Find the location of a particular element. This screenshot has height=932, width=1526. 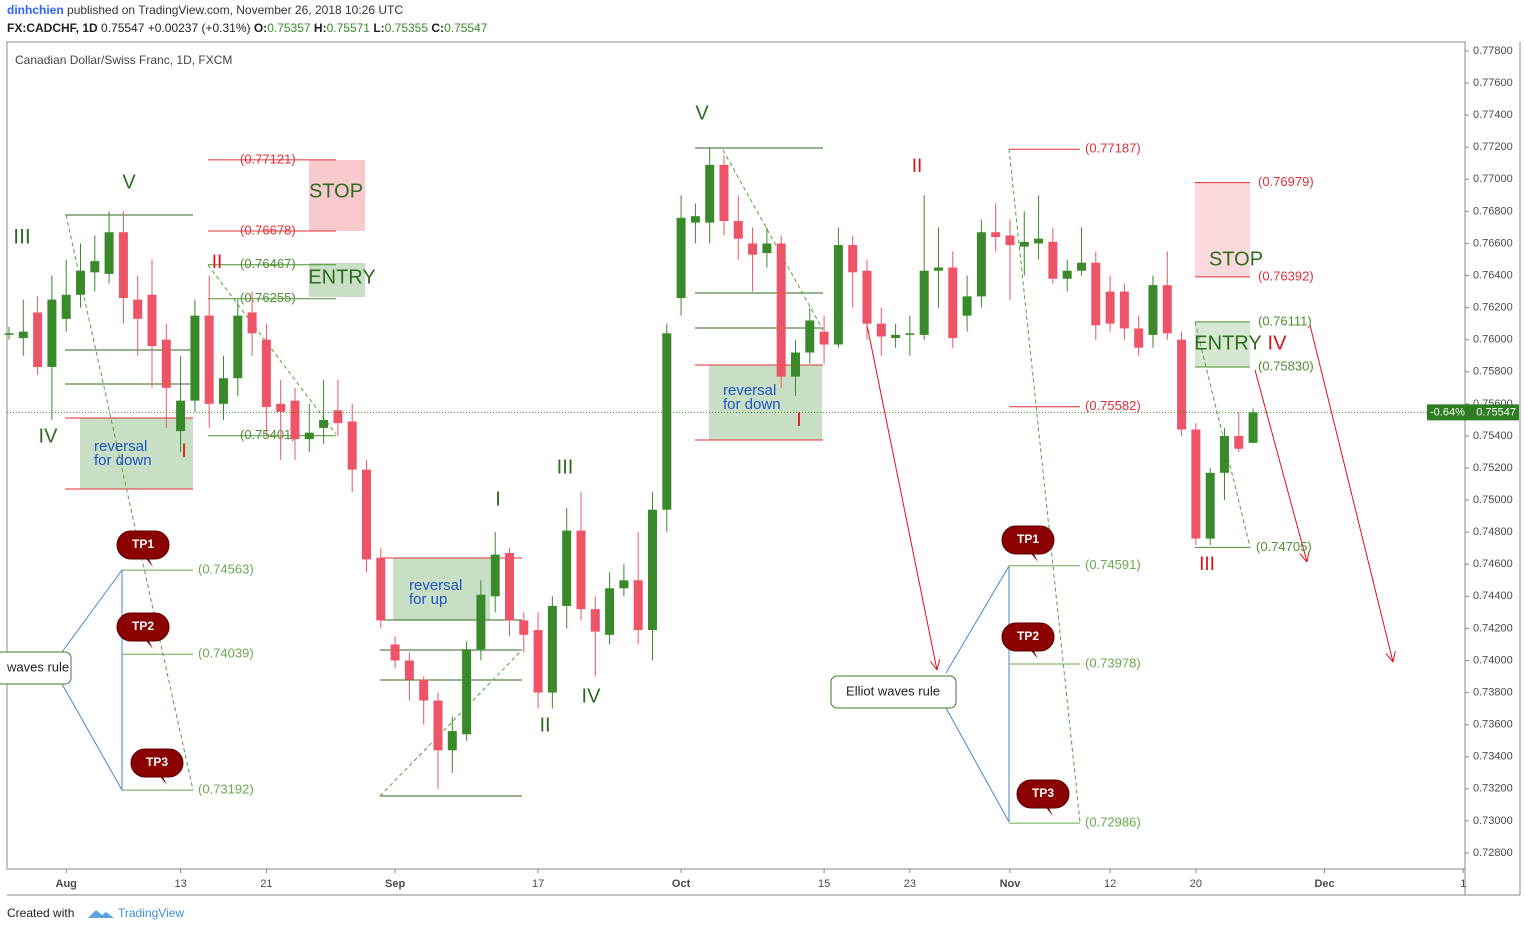

y-tick-label: 0.74600 is located at coordinates (1493, 564).